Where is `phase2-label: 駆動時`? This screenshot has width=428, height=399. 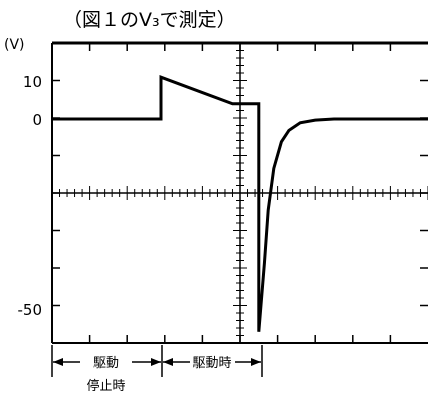
phase2-label: 駆動時 is located at coordinates (211, 363).